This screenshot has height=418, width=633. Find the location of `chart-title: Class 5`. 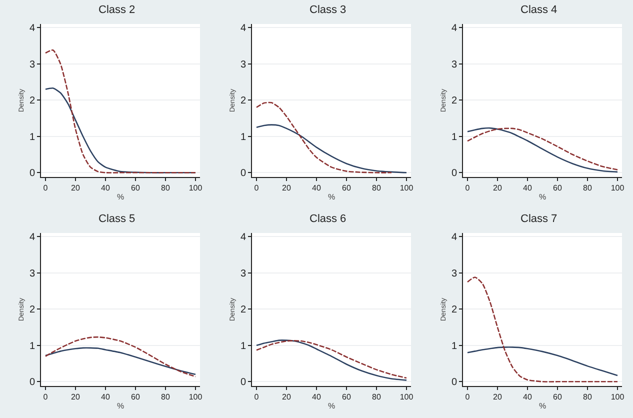

chart-title: Class 5 is located at coordinates (117, 218).